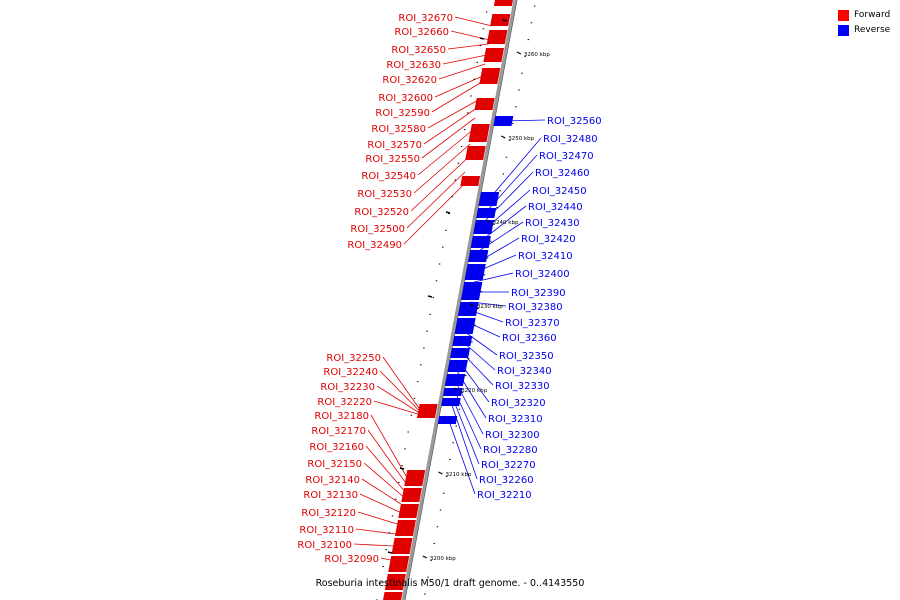 The height and width of the screenshot is (600, 900). What do you see at coordinates (545, 256) in the screenshot?
I see `reverse-label: ROI_32410` at bounding box center [545, 256].